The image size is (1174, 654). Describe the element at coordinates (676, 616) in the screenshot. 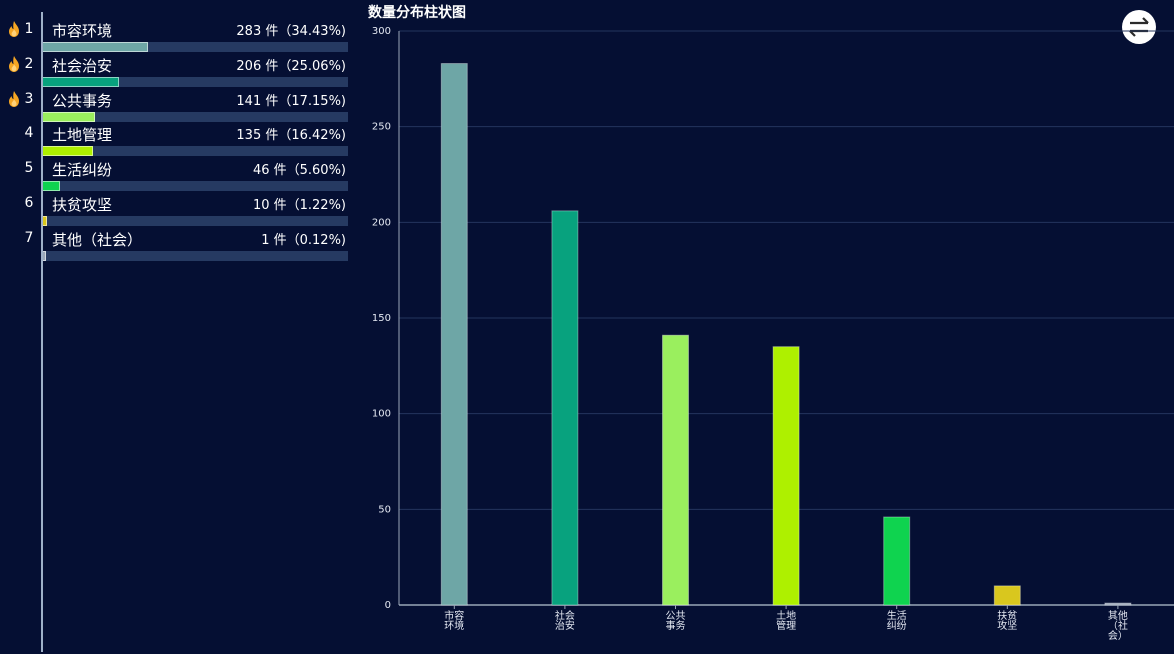

I see `x-tick-label: 公共` at that location.